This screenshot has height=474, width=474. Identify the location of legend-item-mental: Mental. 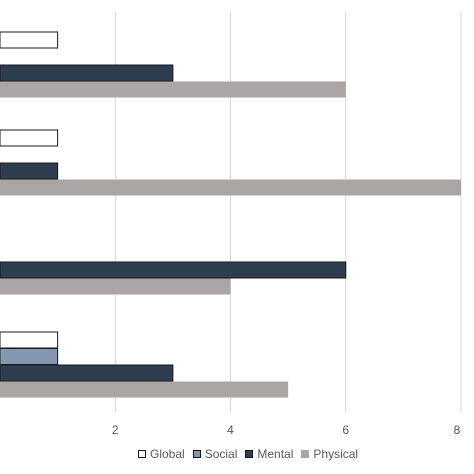
(269, 454).